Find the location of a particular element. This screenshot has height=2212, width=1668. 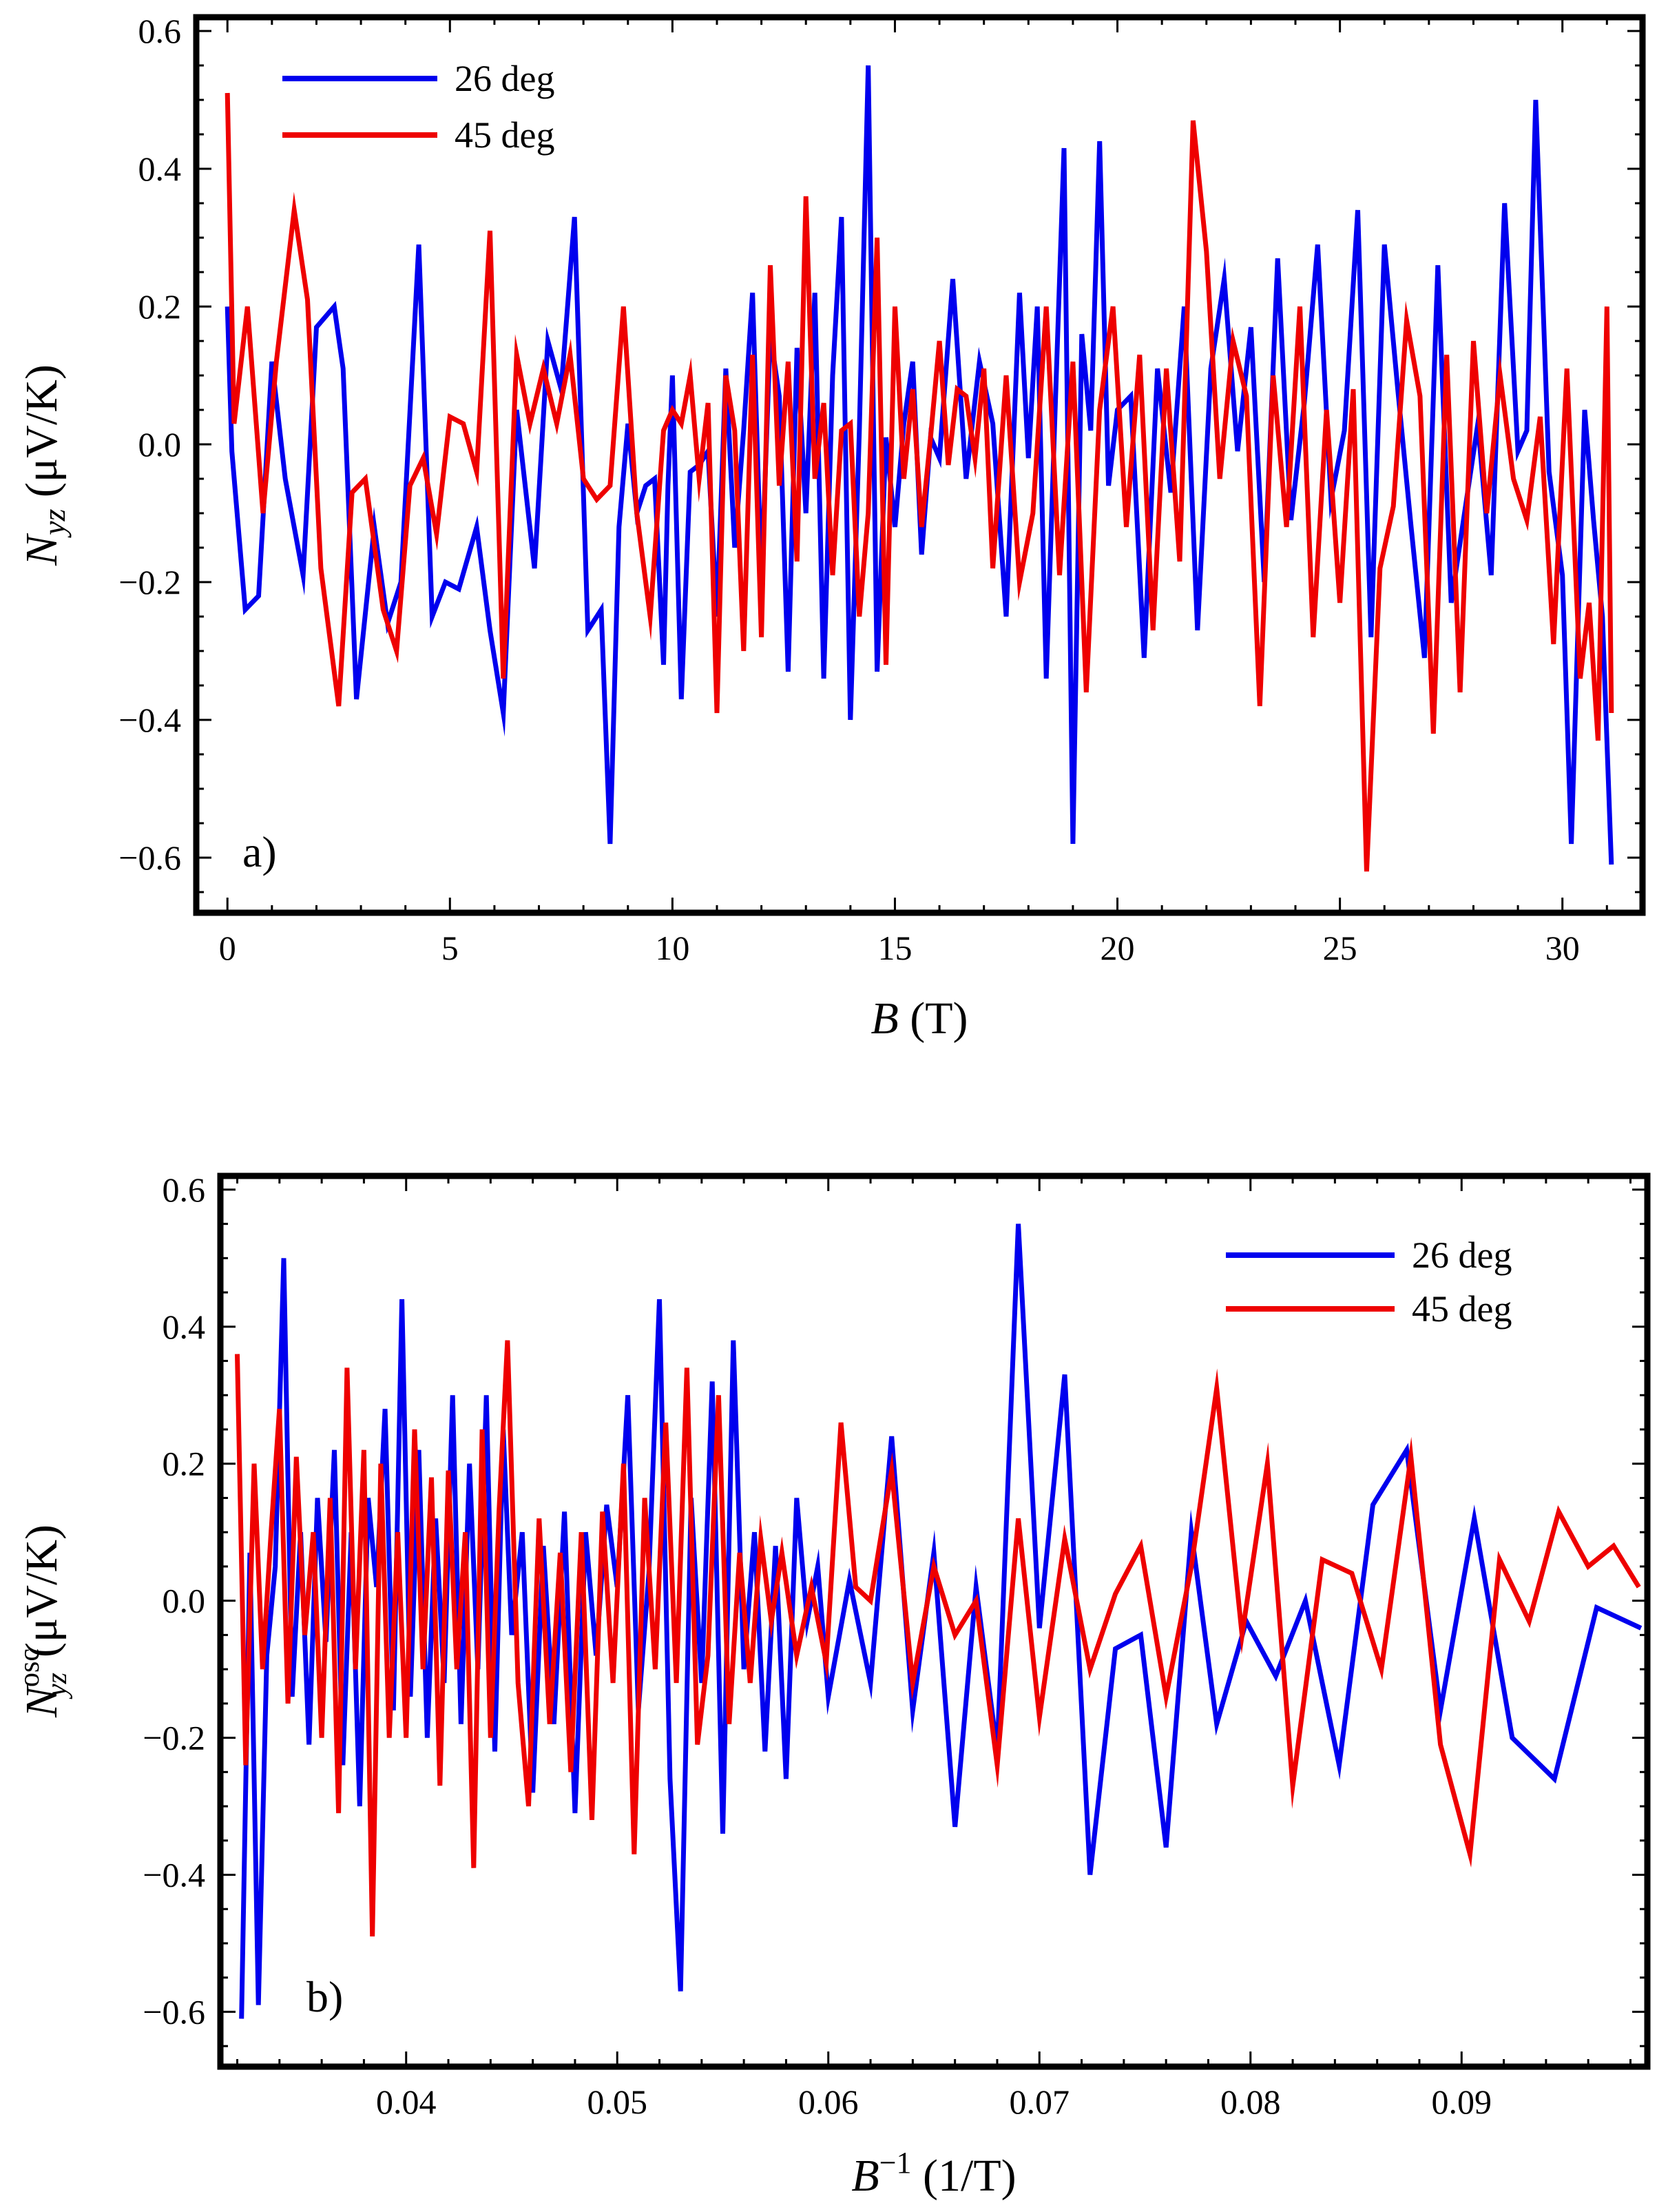

panel-b-y-tick-label: 0.0 is located at coordinates (184, 1601).